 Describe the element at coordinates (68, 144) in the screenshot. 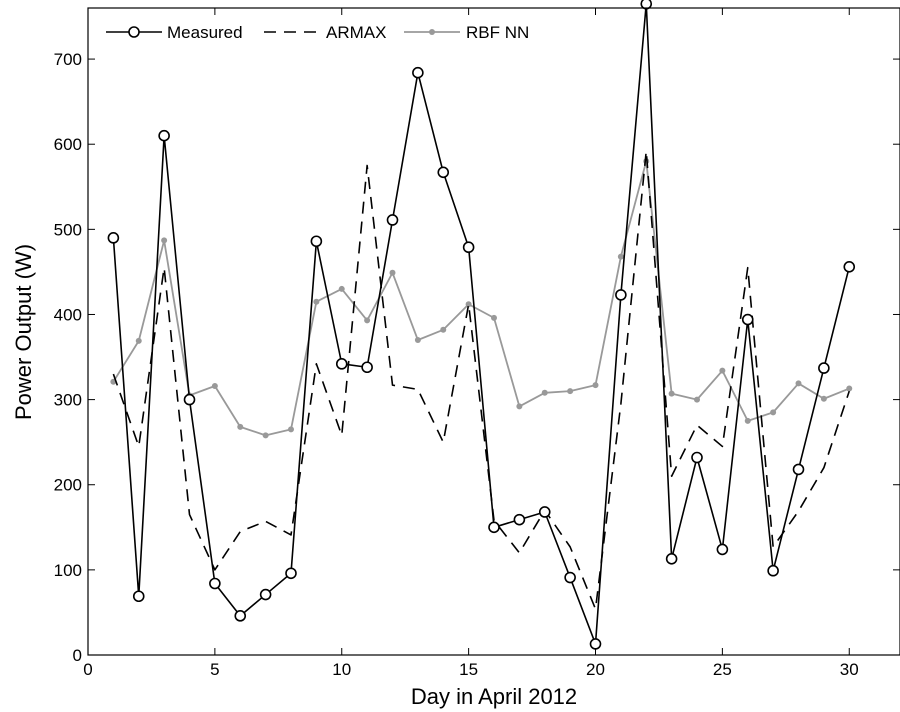

I see `y-tick-label: 600` at that location.